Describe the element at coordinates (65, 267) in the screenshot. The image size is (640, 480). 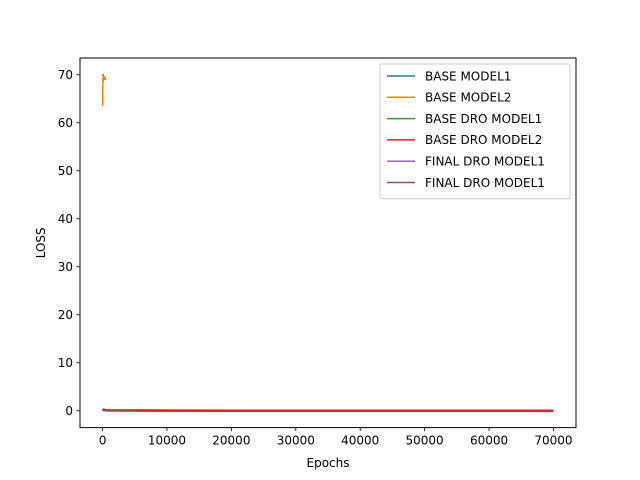
I see `y-tick-label: 30` at that location.